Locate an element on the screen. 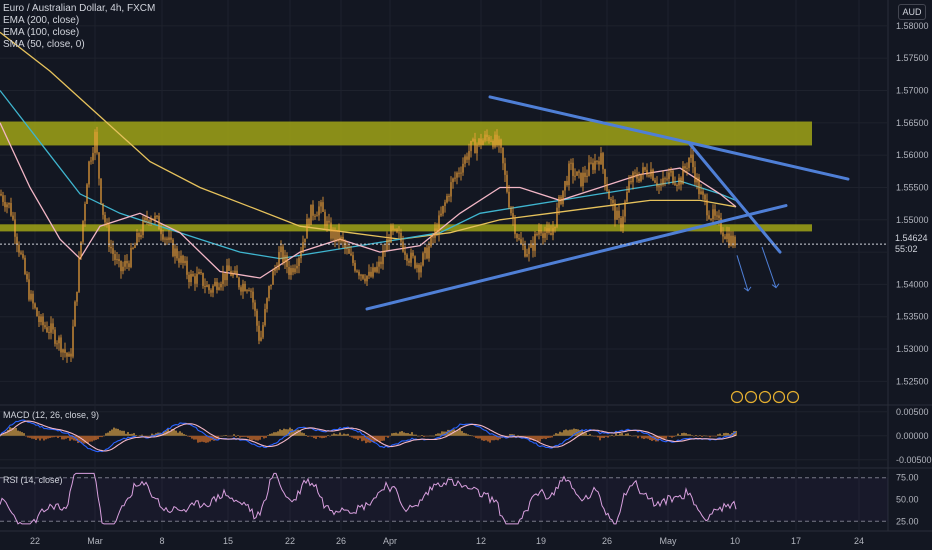  trendline is located at coordinates (735, 198).